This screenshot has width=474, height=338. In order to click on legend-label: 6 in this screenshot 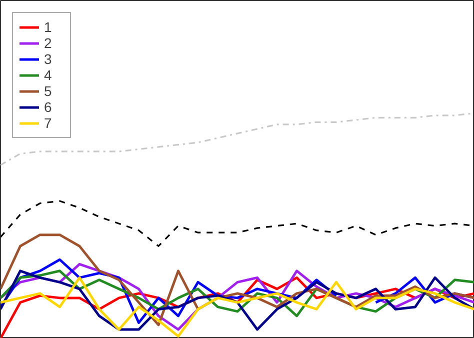, I will do `click(48, 107)`.